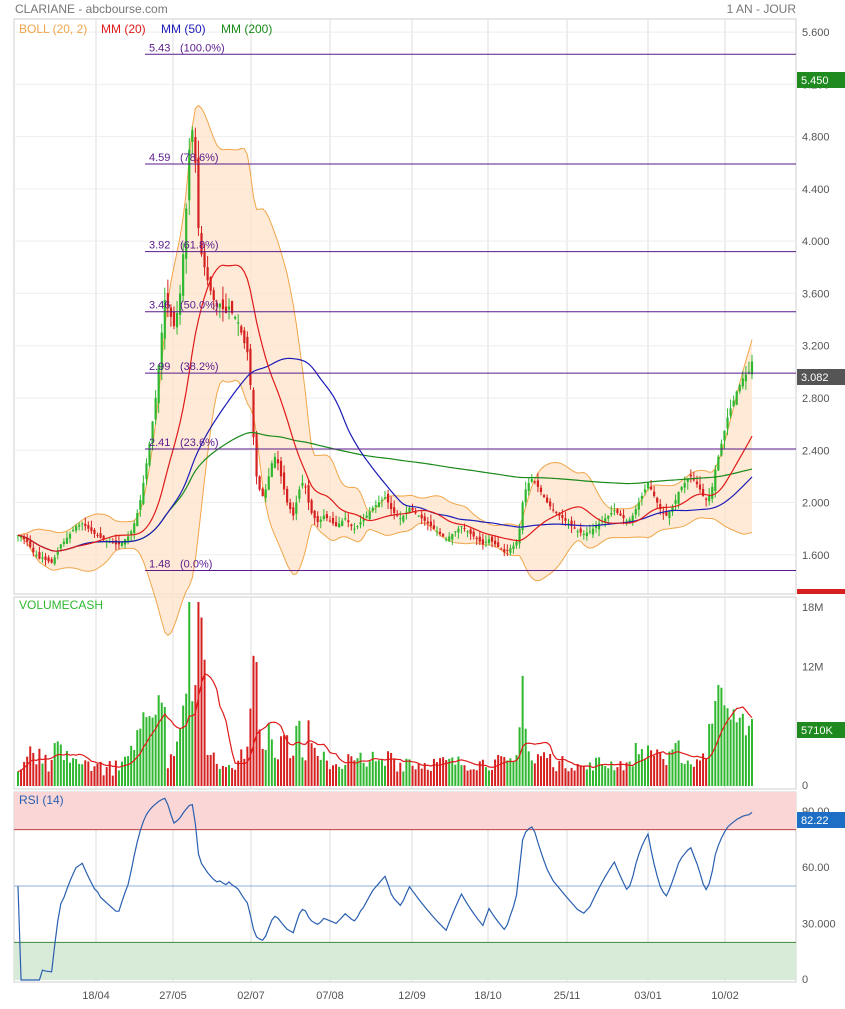 The height and width of the screenshot is (1009, 845). What do you see at coordinates (96, 996) in the screenshot?
I see `date-axis-tick: 18/04` at bounding box center [96, 996].